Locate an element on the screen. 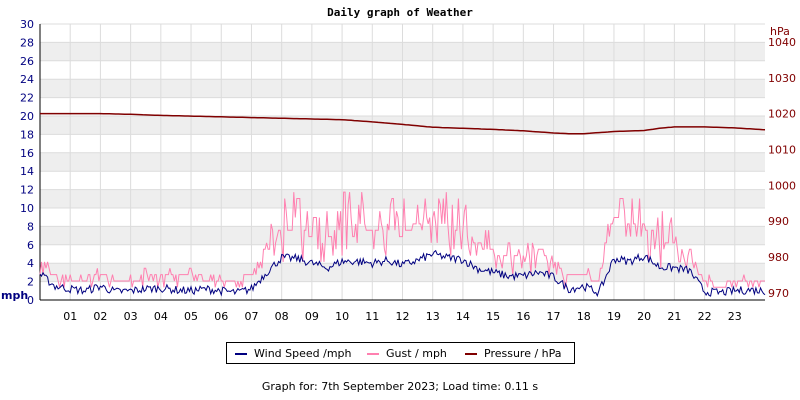 This screenshot has height=400, width=800. x-tick-label: 10 is located at coordinates (342, 316).